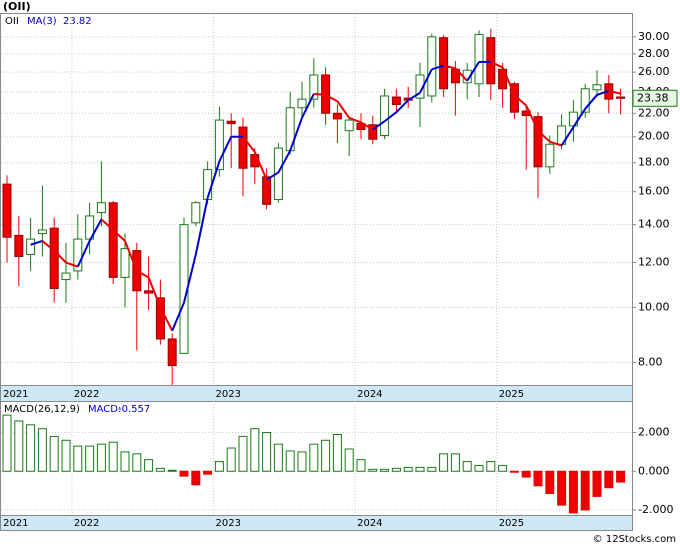 The height and width of the screenshot is (546, 680). I want to click on credit: © 12Stocks.com, so click(634, 539).